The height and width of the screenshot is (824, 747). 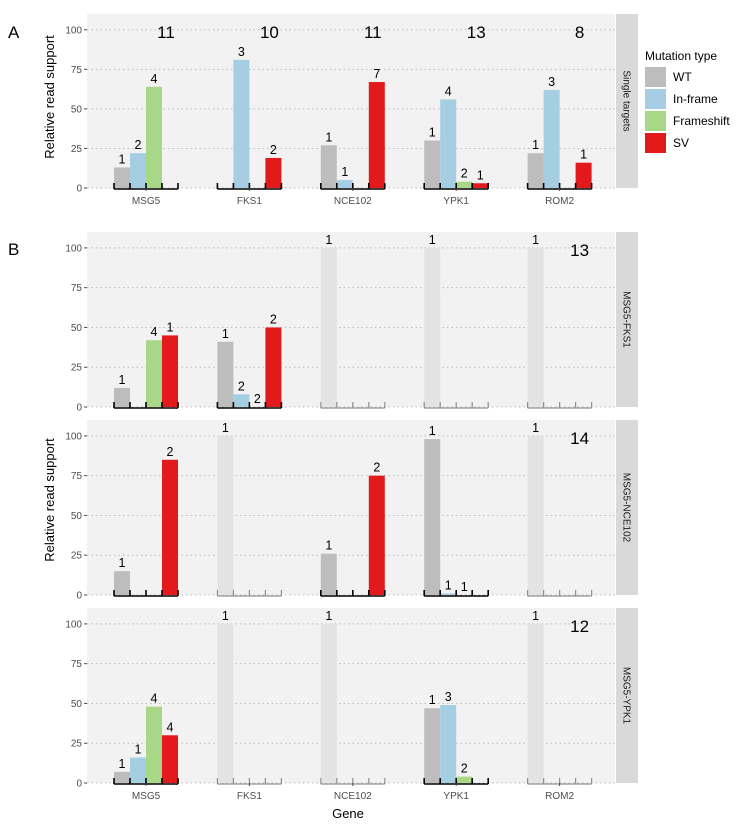 What do you see at coordinates (701, 121) in the screenshot?
I see `legend-label-frameshift: Frameshift` at bounding box center [701, 121].